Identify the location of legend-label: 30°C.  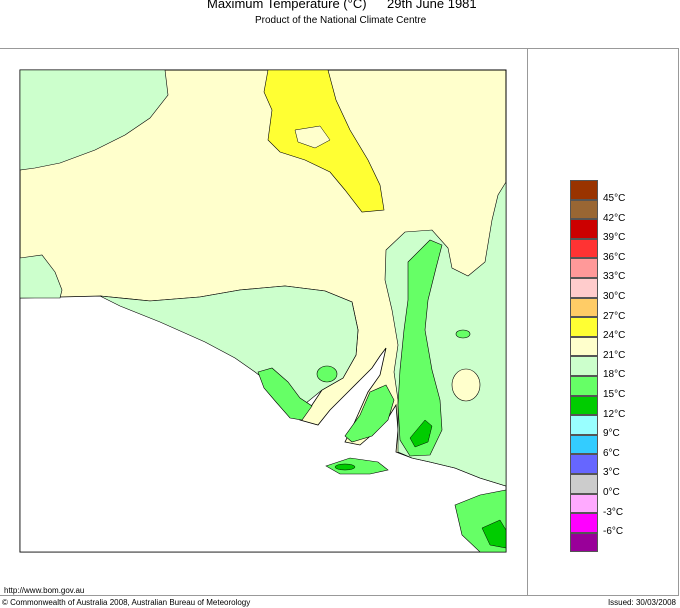
(614, 296).